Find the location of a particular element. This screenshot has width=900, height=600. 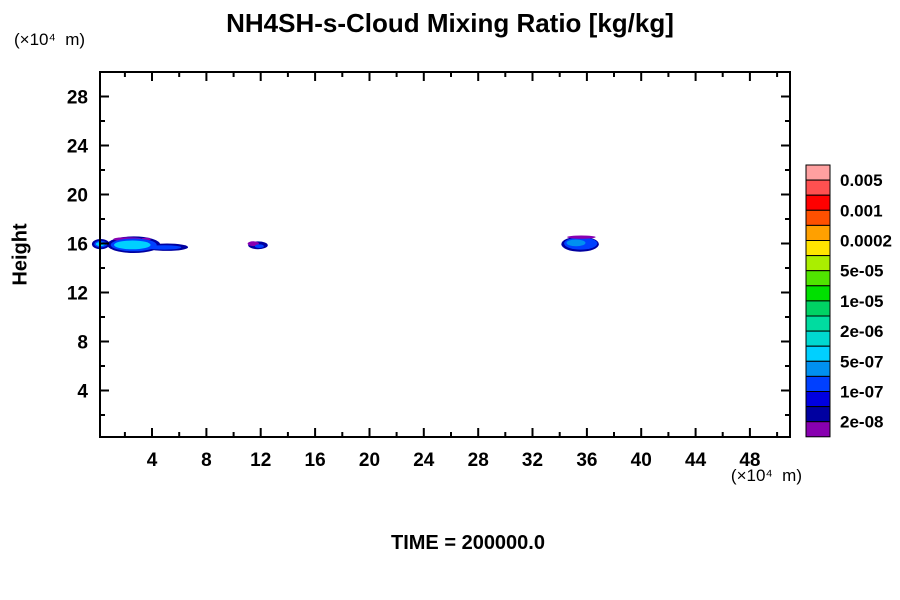

y-tick-label: 8 is located at coordinates (82, 343).